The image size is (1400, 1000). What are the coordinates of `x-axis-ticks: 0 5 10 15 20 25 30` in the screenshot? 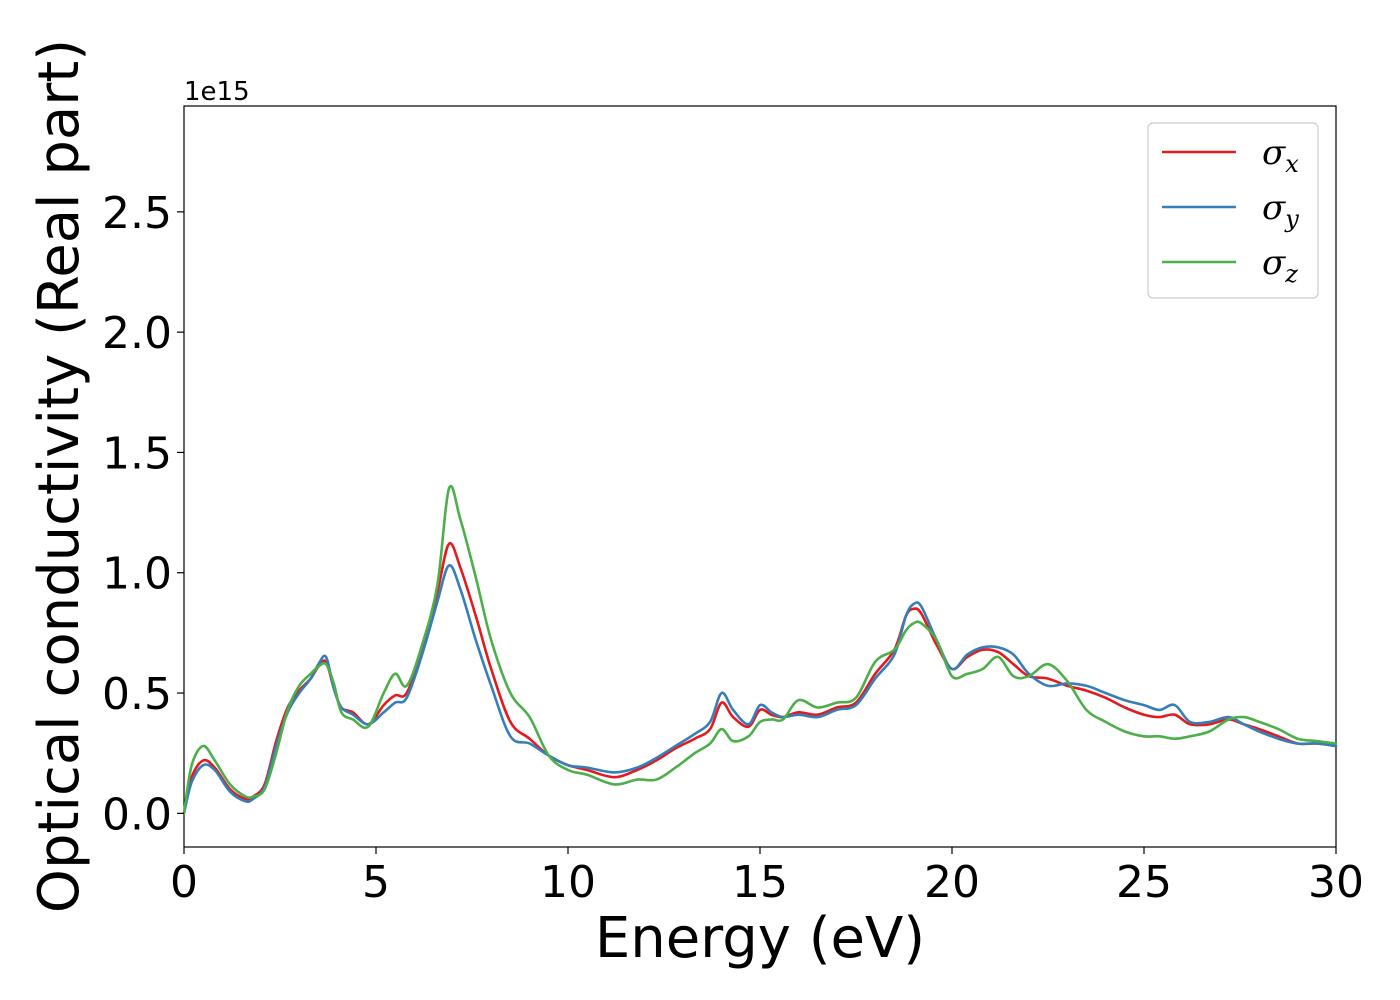 It's located at (767, 877).